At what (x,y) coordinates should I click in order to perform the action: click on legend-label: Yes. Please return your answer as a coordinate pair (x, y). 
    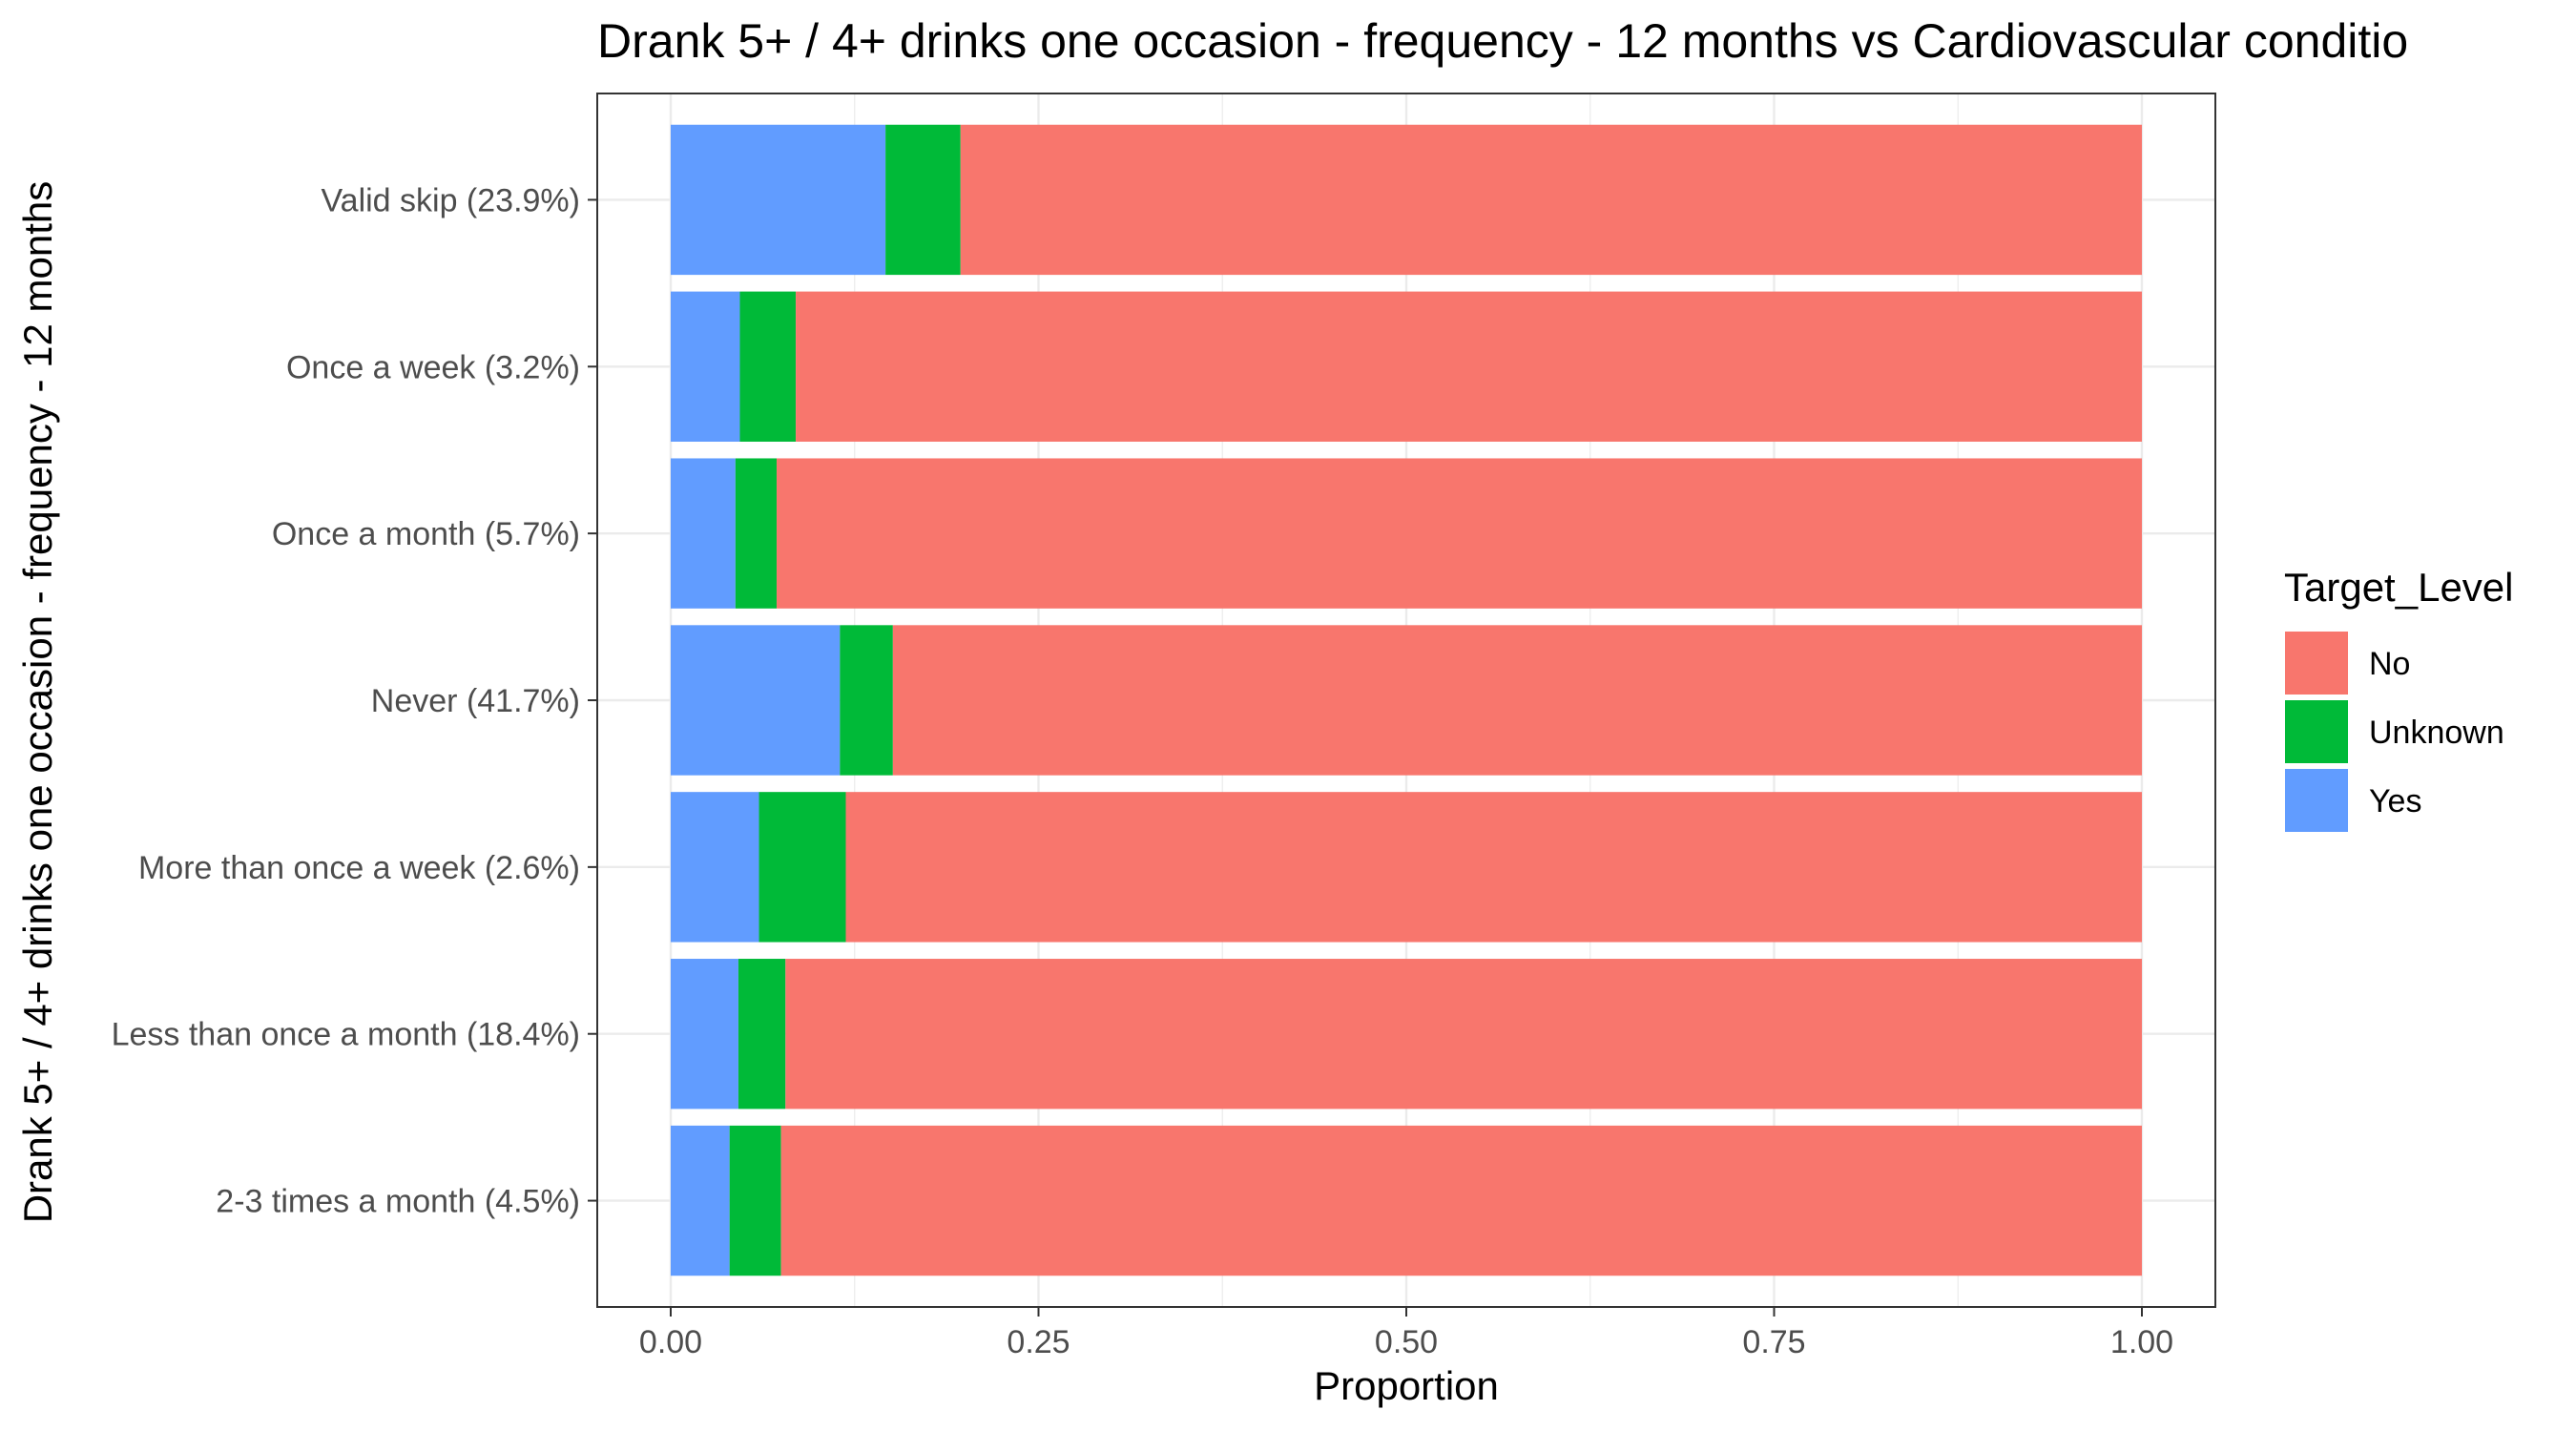
    Looking at the image, I should click on (2395, 801).